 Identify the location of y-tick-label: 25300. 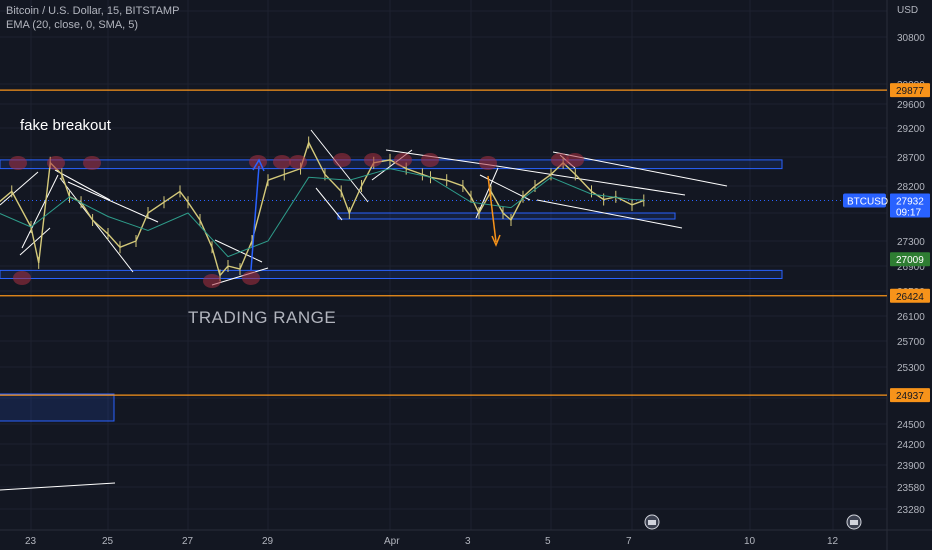
(911, 368).